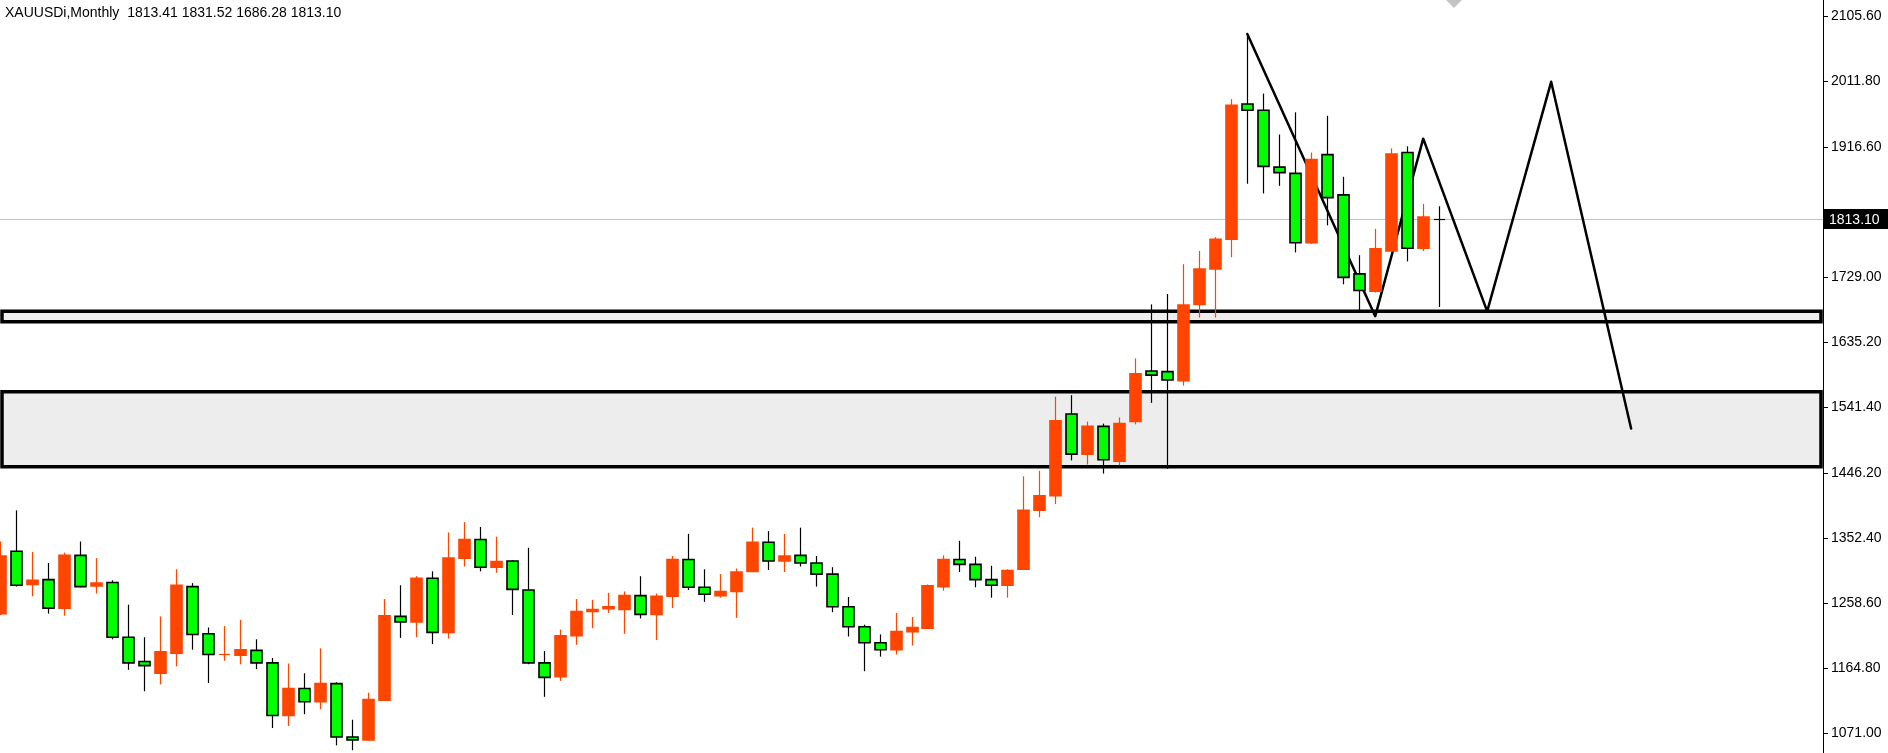  Describe the element at coordinates (1856, 276) in the screenshot. I see `y-tick-label: 1729.00` at that location.